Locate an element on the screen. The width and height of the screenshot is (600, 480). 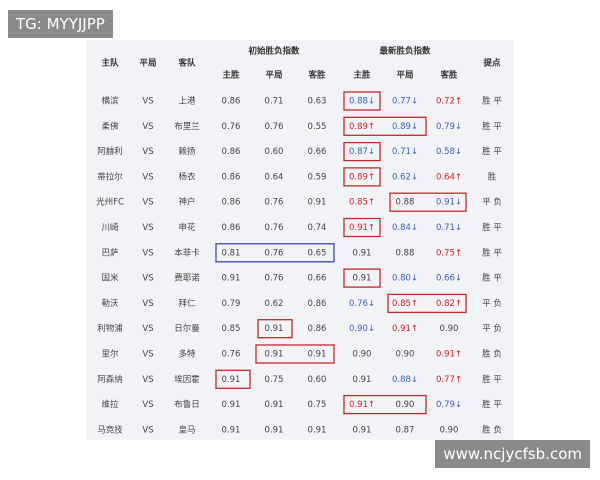
cell: 利物浦 is located at coordinates (110, 328).